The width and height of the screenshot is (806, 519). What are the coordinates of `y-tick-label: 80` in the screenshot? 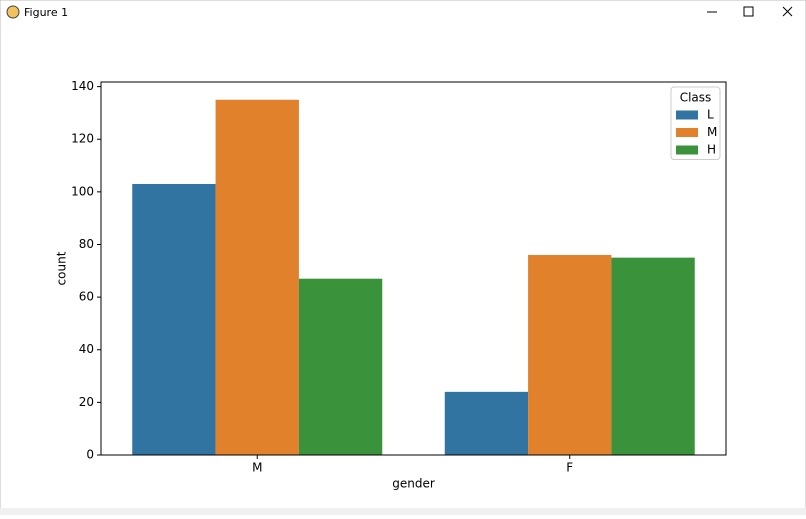 It's located at (86, 244).